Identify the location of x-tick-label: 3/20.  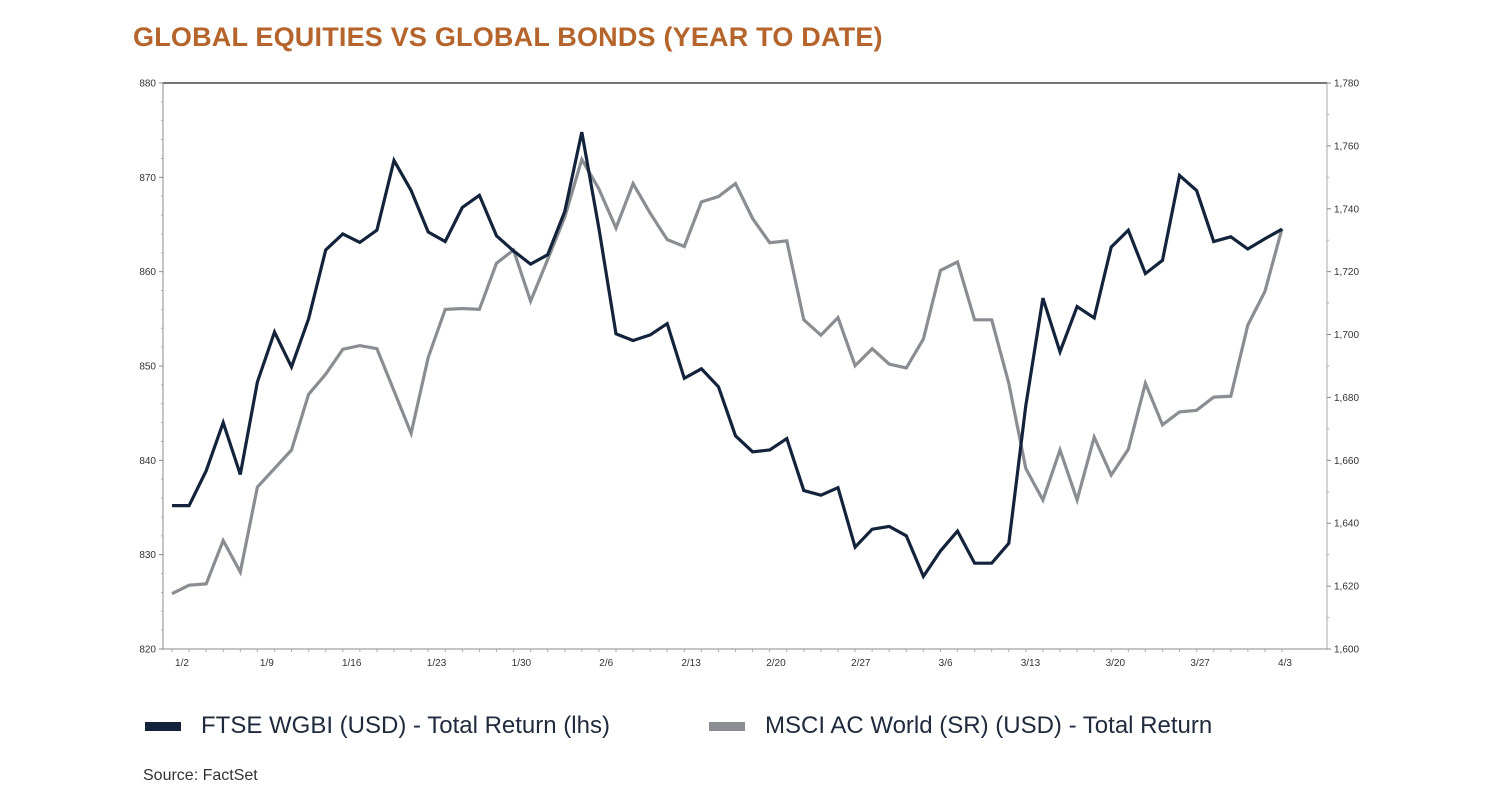
(1116, 663).